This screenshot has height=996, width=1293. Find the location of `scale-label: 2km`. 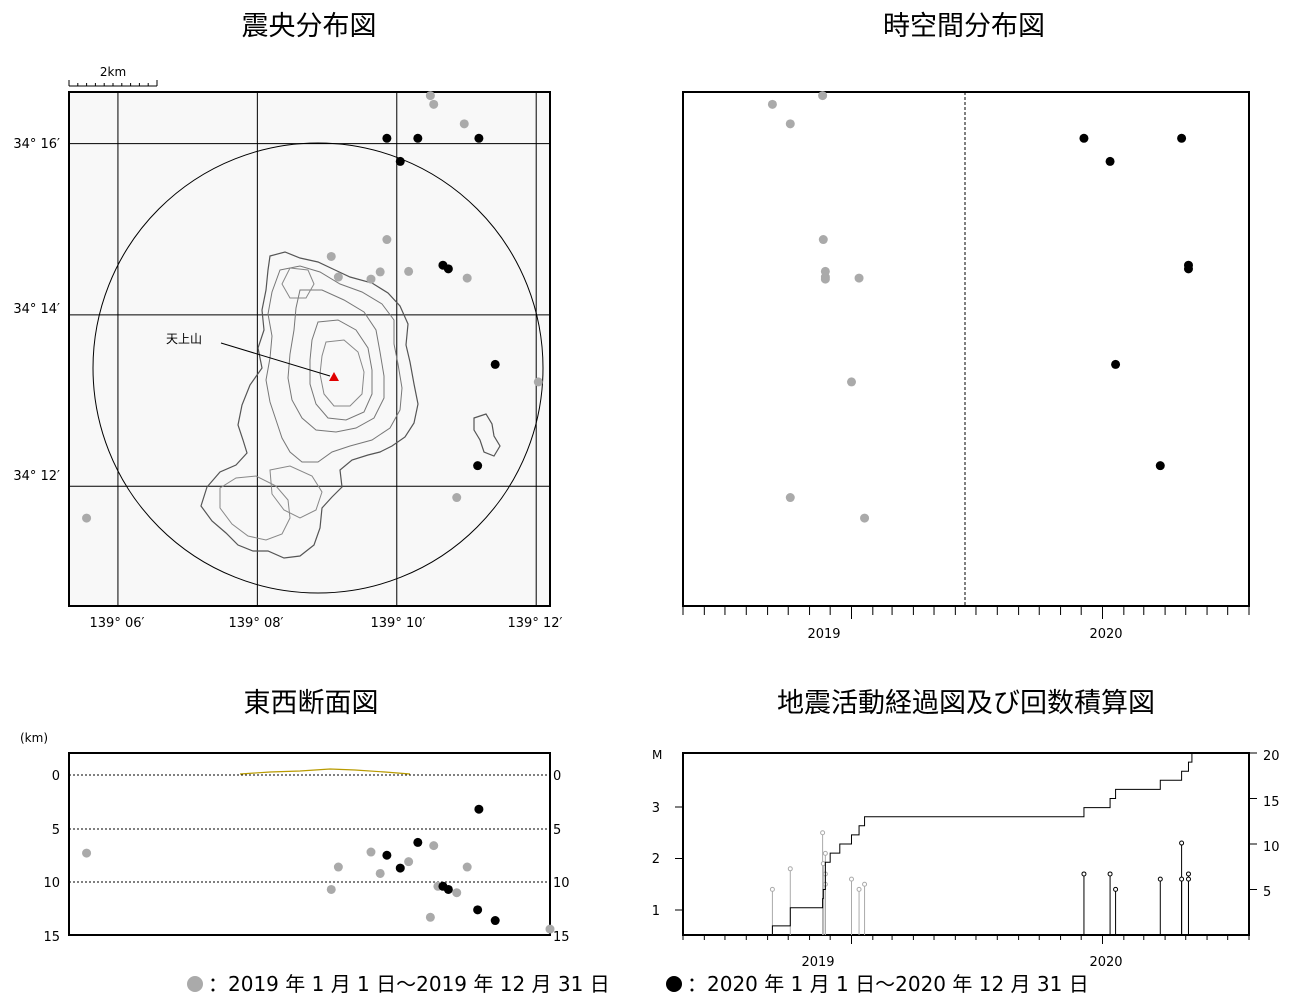

scale-label: 2km is located at coordinates (113, 72).